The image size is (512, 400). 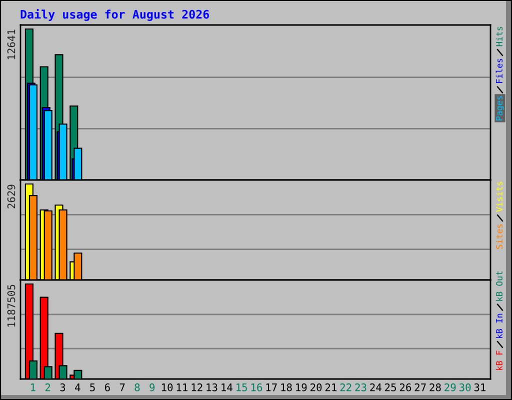 I want to click on x-tick-label: 16, so click(x=256, y=387).